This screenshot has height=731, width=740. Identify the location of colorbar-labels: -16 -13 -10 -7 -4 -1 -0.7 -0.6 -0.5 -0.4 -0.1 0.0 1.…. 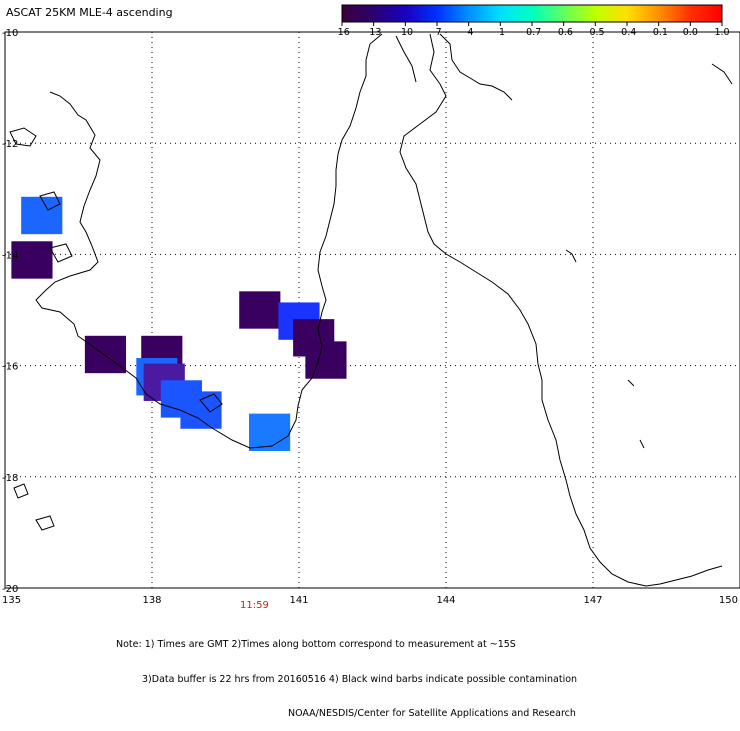
(532, 30).